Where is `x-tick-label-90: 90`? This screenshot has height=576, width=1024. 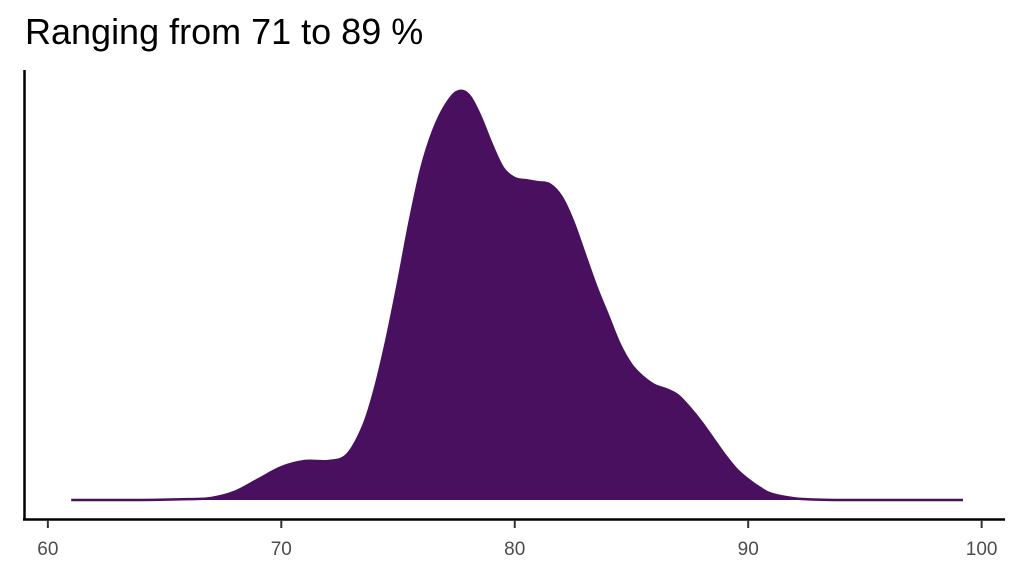 x-tick-label-90: 90 is located at coordinates (748, 549).